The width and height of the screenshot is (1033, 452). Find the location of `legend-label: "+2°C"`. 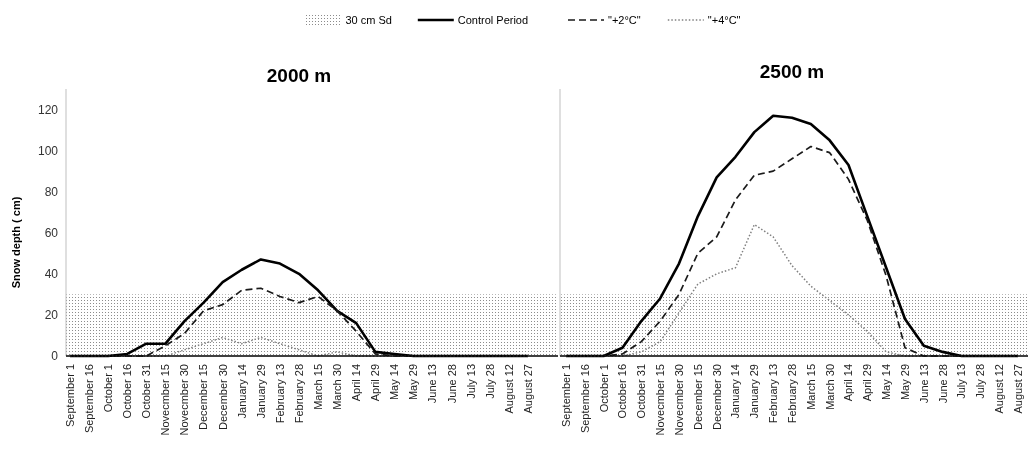

legend-label: "+2°C" is located at coordinates (624, 19).